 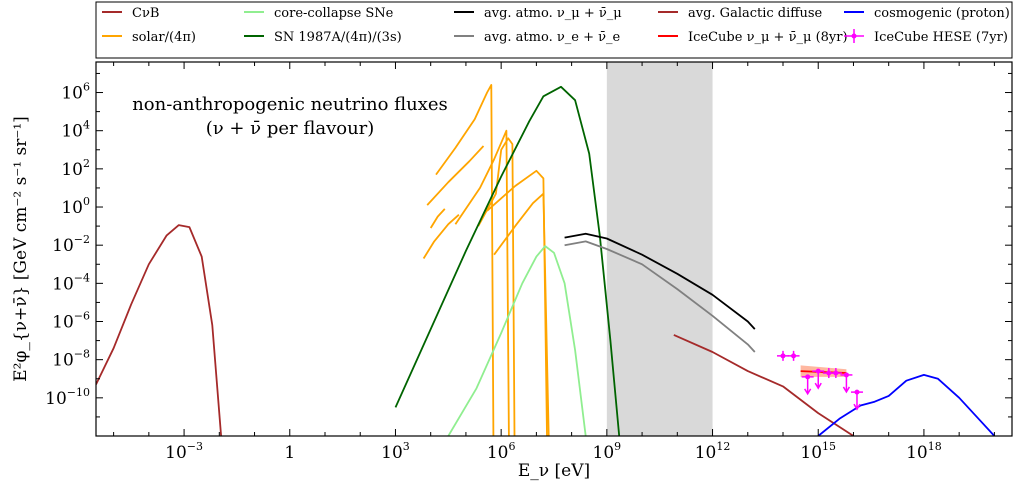 I want to click on legend-item-3: SN 1987A/(4π)/(3s), so click(x=323, y=37).